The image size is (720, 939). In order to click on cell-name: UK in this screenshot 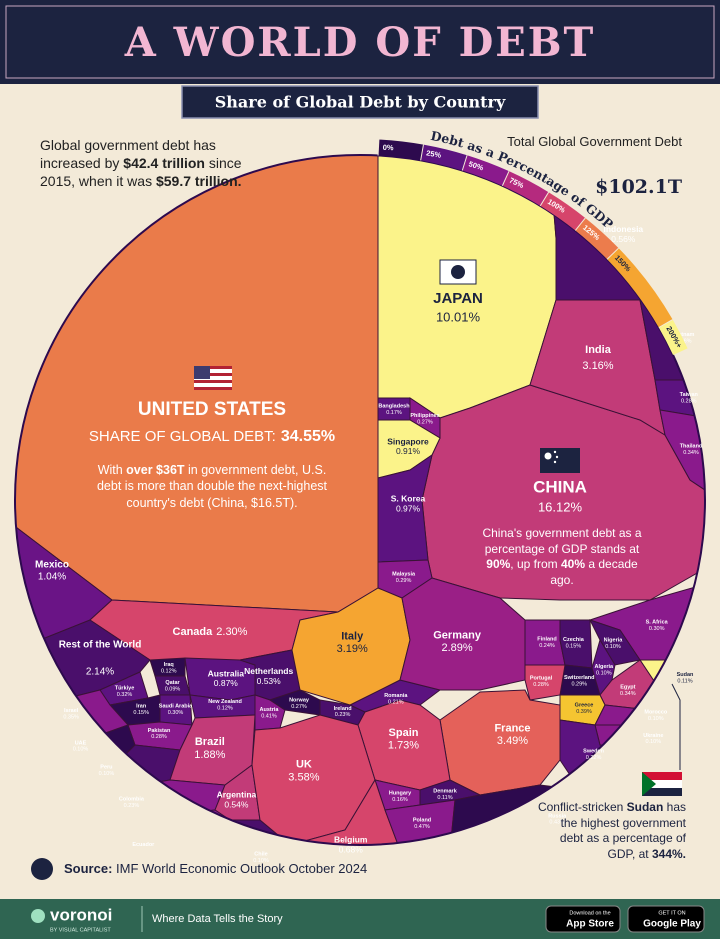, I will do `click(304, 765)`.